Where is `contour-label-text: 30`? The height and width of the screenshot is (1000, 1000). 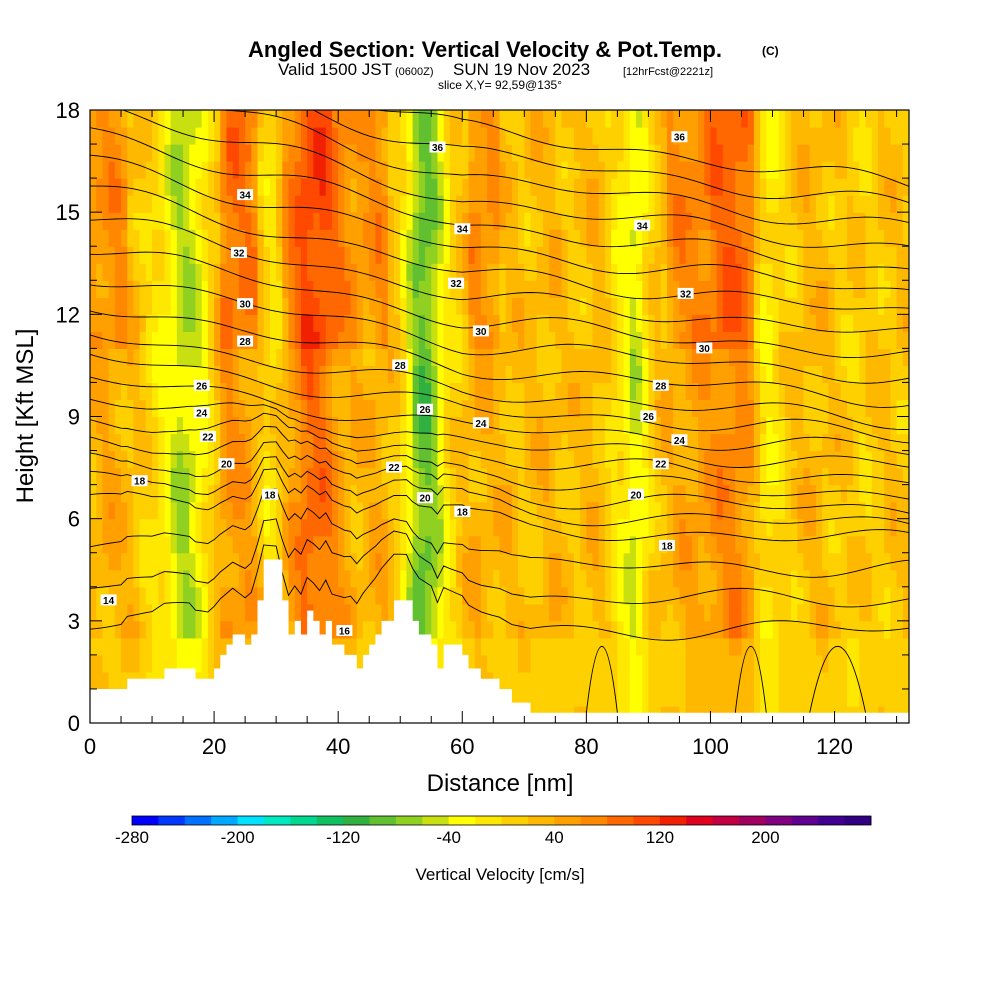
contour-label-text: 30 is located at coordinates (481, 332).